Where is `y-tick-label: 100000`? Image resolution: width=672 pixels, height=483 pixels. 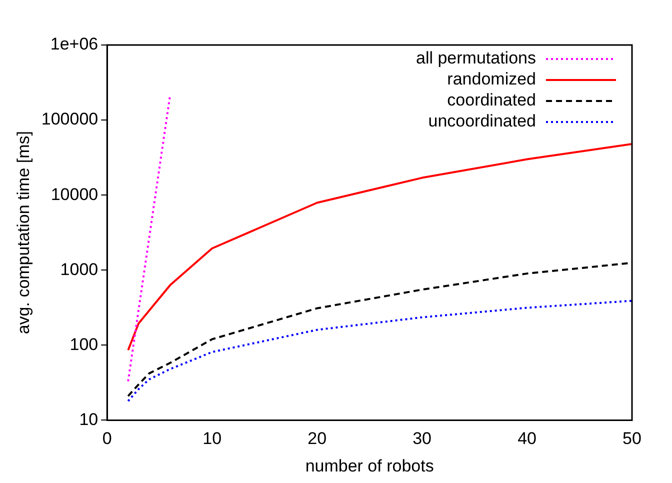 y-tick-label: 100000 is located at coordinates (69, 119).